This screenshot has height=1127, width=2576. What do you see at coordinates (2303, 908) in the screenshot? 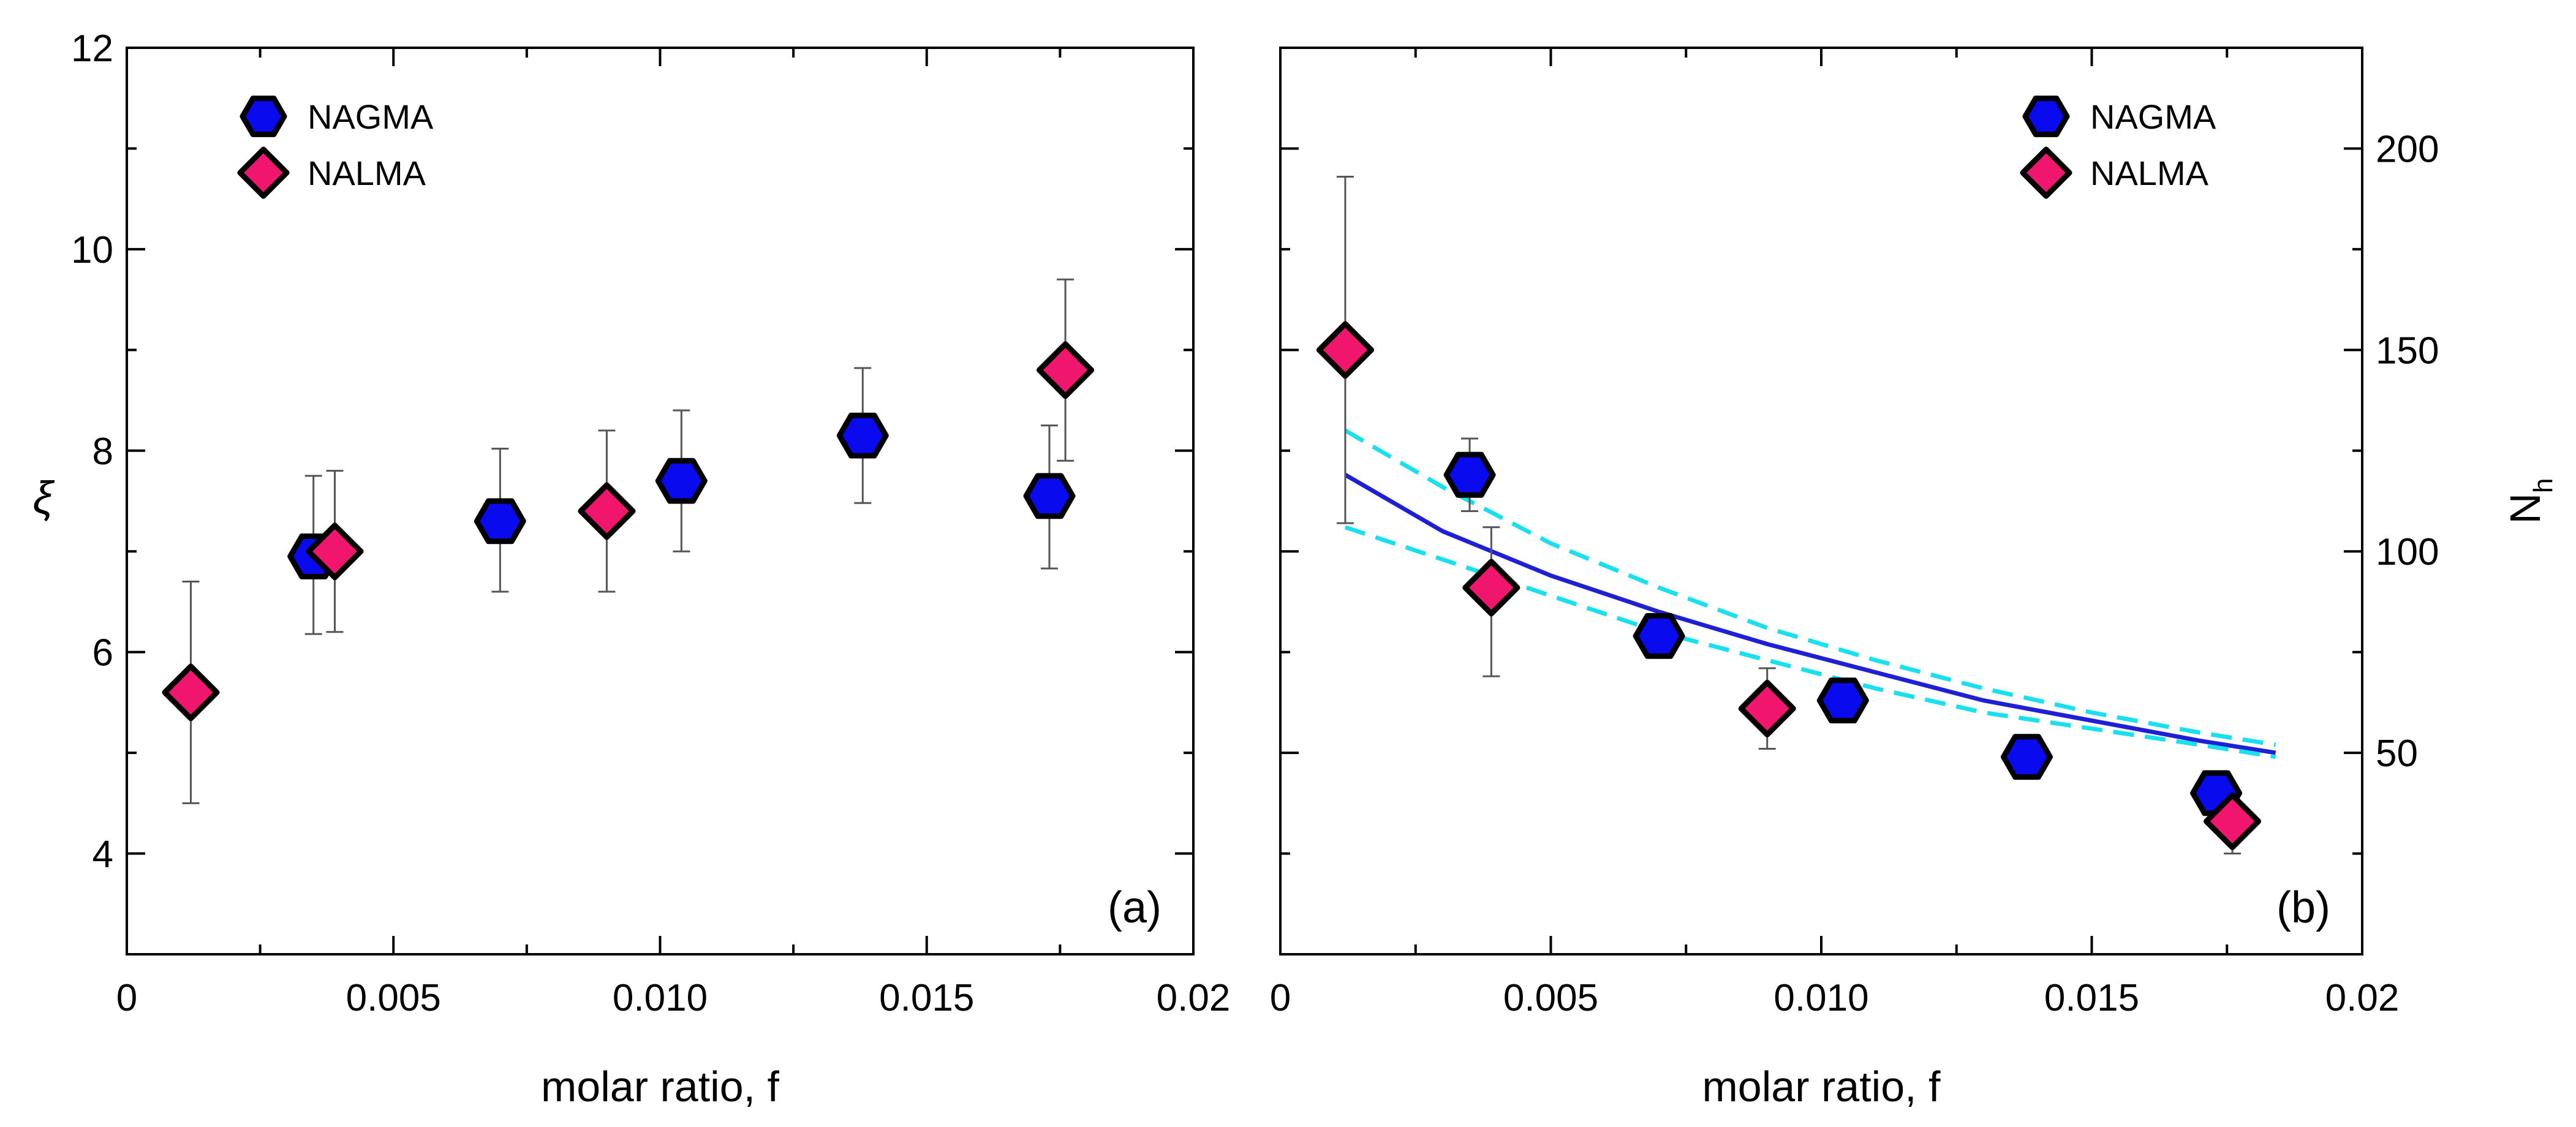
I see `panel-label: (b)` at bounding box center [2303, 908].